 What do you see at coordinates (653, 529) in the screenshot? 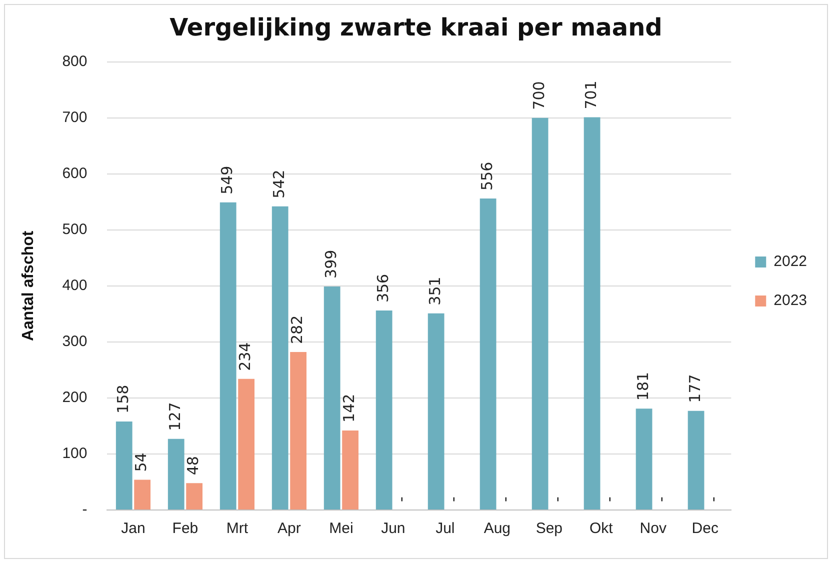
I see `x-tick-label: Nov` at bounding box center [653, 529].